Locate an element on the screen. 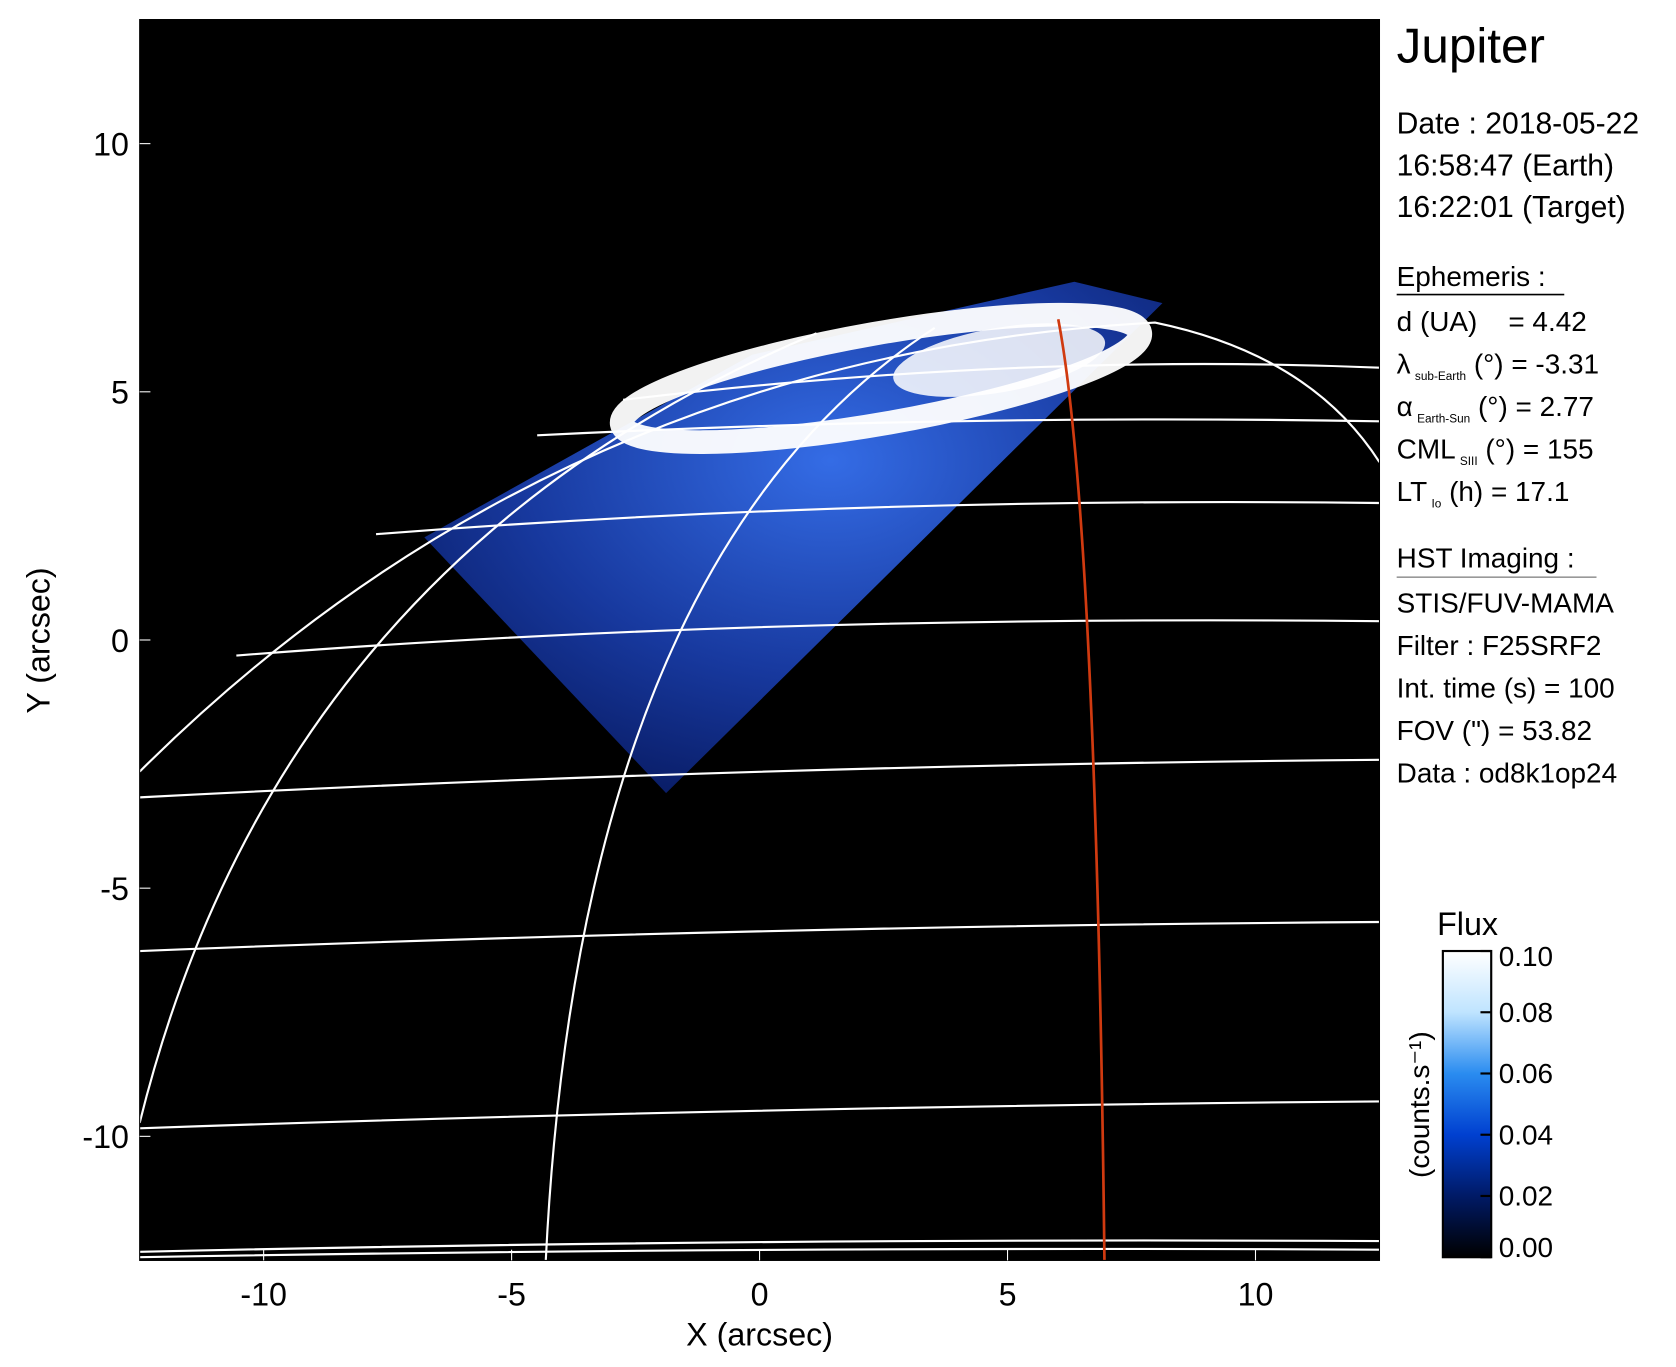 This screenshot has height=1367, width=1676. ephemeris-row: α Earth-Sun (°) = 2.77 is located at coordinates (1495, 408).